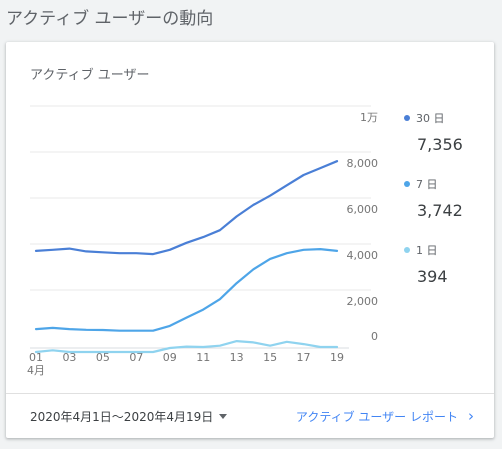 Image resolution: width=502 pixels, height=449 pixels. Describe the element at coordinates (471, 416) in the screenshot. I see `chevron-right-icon: ›` at that location.